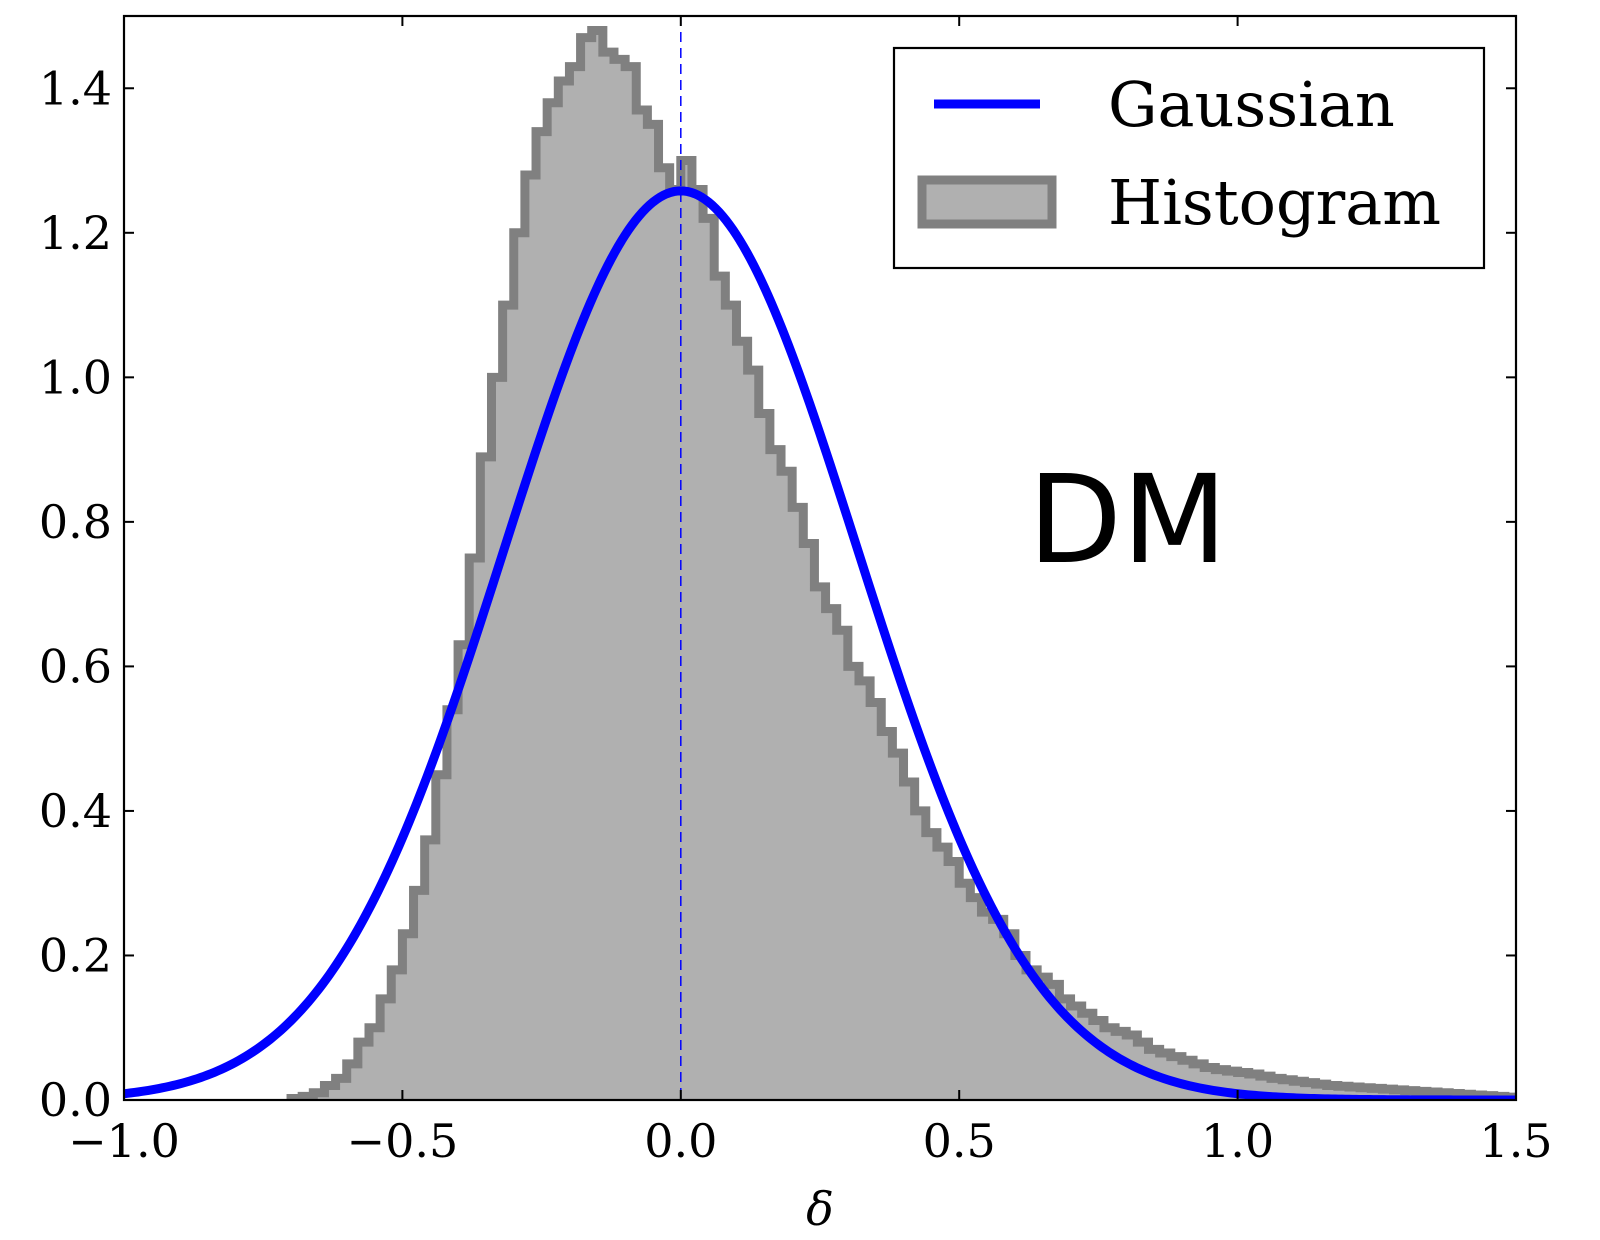 This screenshot has height=1240, width=1600. What do you see at coordinates (810, 1141) in the screenshot?
I see `x-axis-tick-labels: −1.0 −0.5 0.0 0.5 1.0 1.5` at bounding box center [810, 1141].